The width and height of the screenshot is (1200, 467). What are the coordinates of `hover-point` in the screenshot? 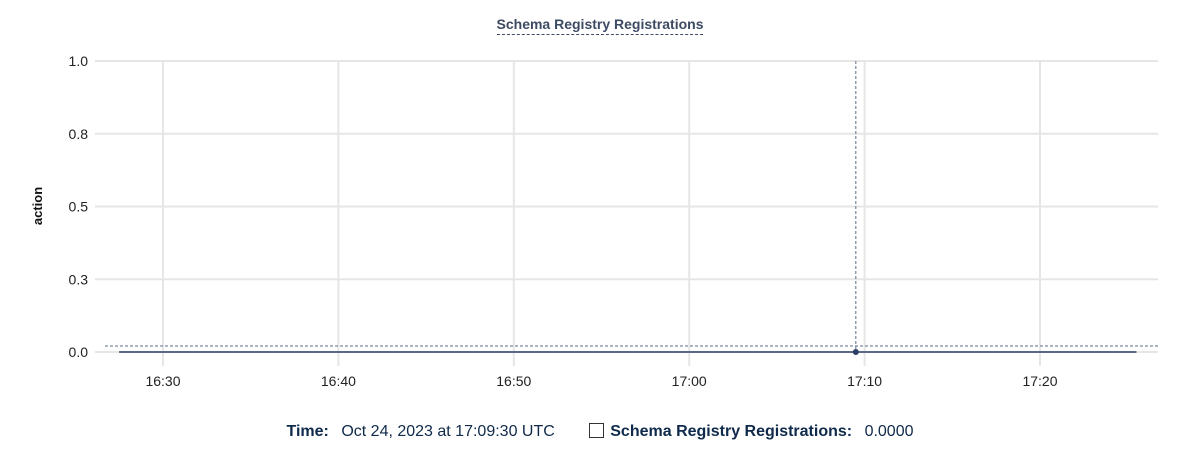 It's located at (855, 352).